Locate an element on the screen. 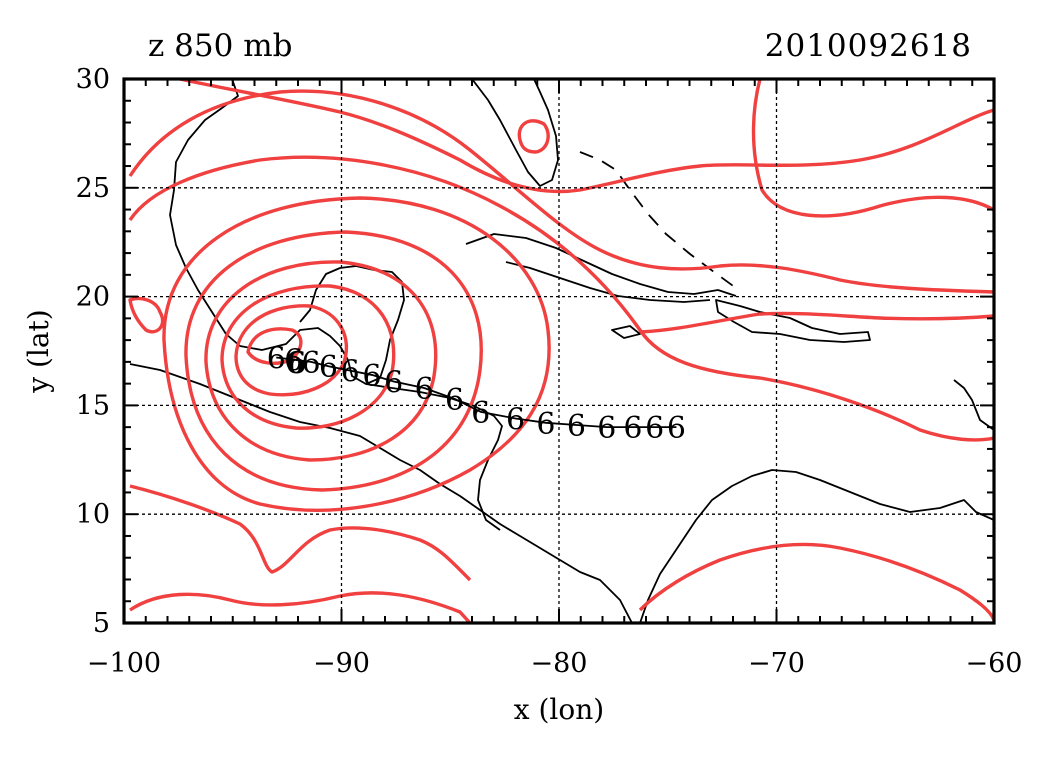 The height and width of the screenshot is (783, 1056). title-left: z 850 mb is located at coordinates (220, 46).